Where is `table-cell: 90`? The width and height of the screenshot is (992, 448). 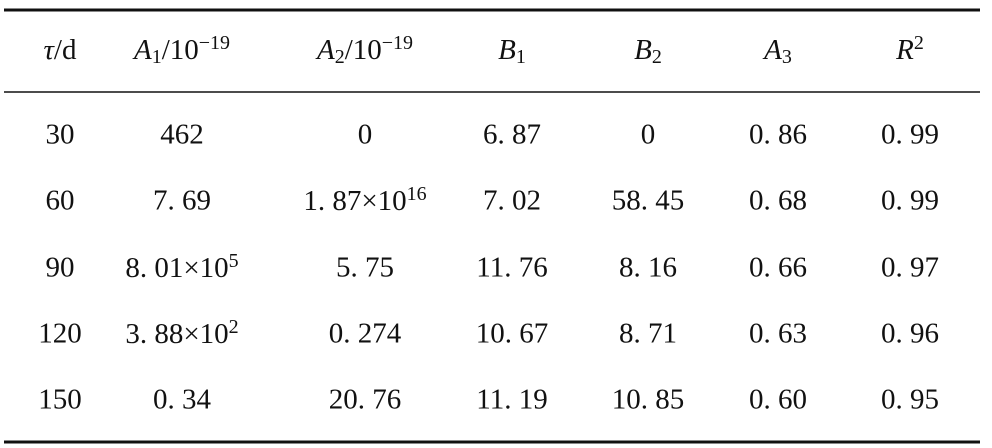 table-cell: 90 is located at coordinates (60, 268).